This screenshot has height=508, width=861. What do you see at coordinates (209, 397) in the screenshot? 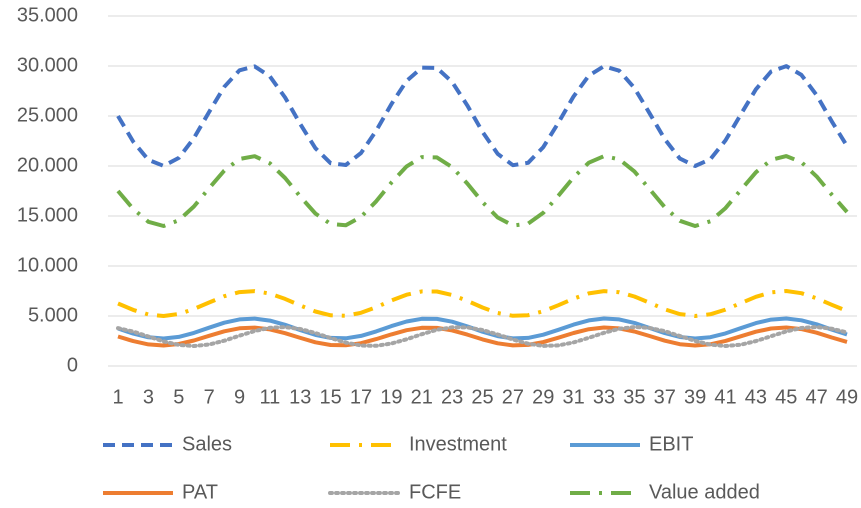
I see `x-tick-label: 7` at bounding box center [209, 397].